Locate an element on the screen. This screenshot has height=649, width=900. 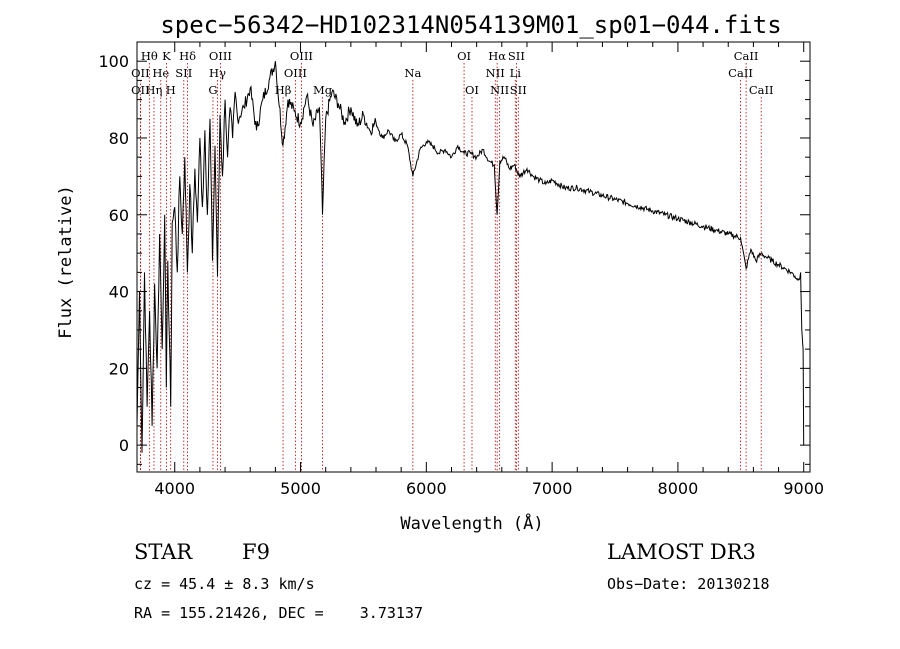
y-tick-label: 40 is located at coordinates (119, 292).